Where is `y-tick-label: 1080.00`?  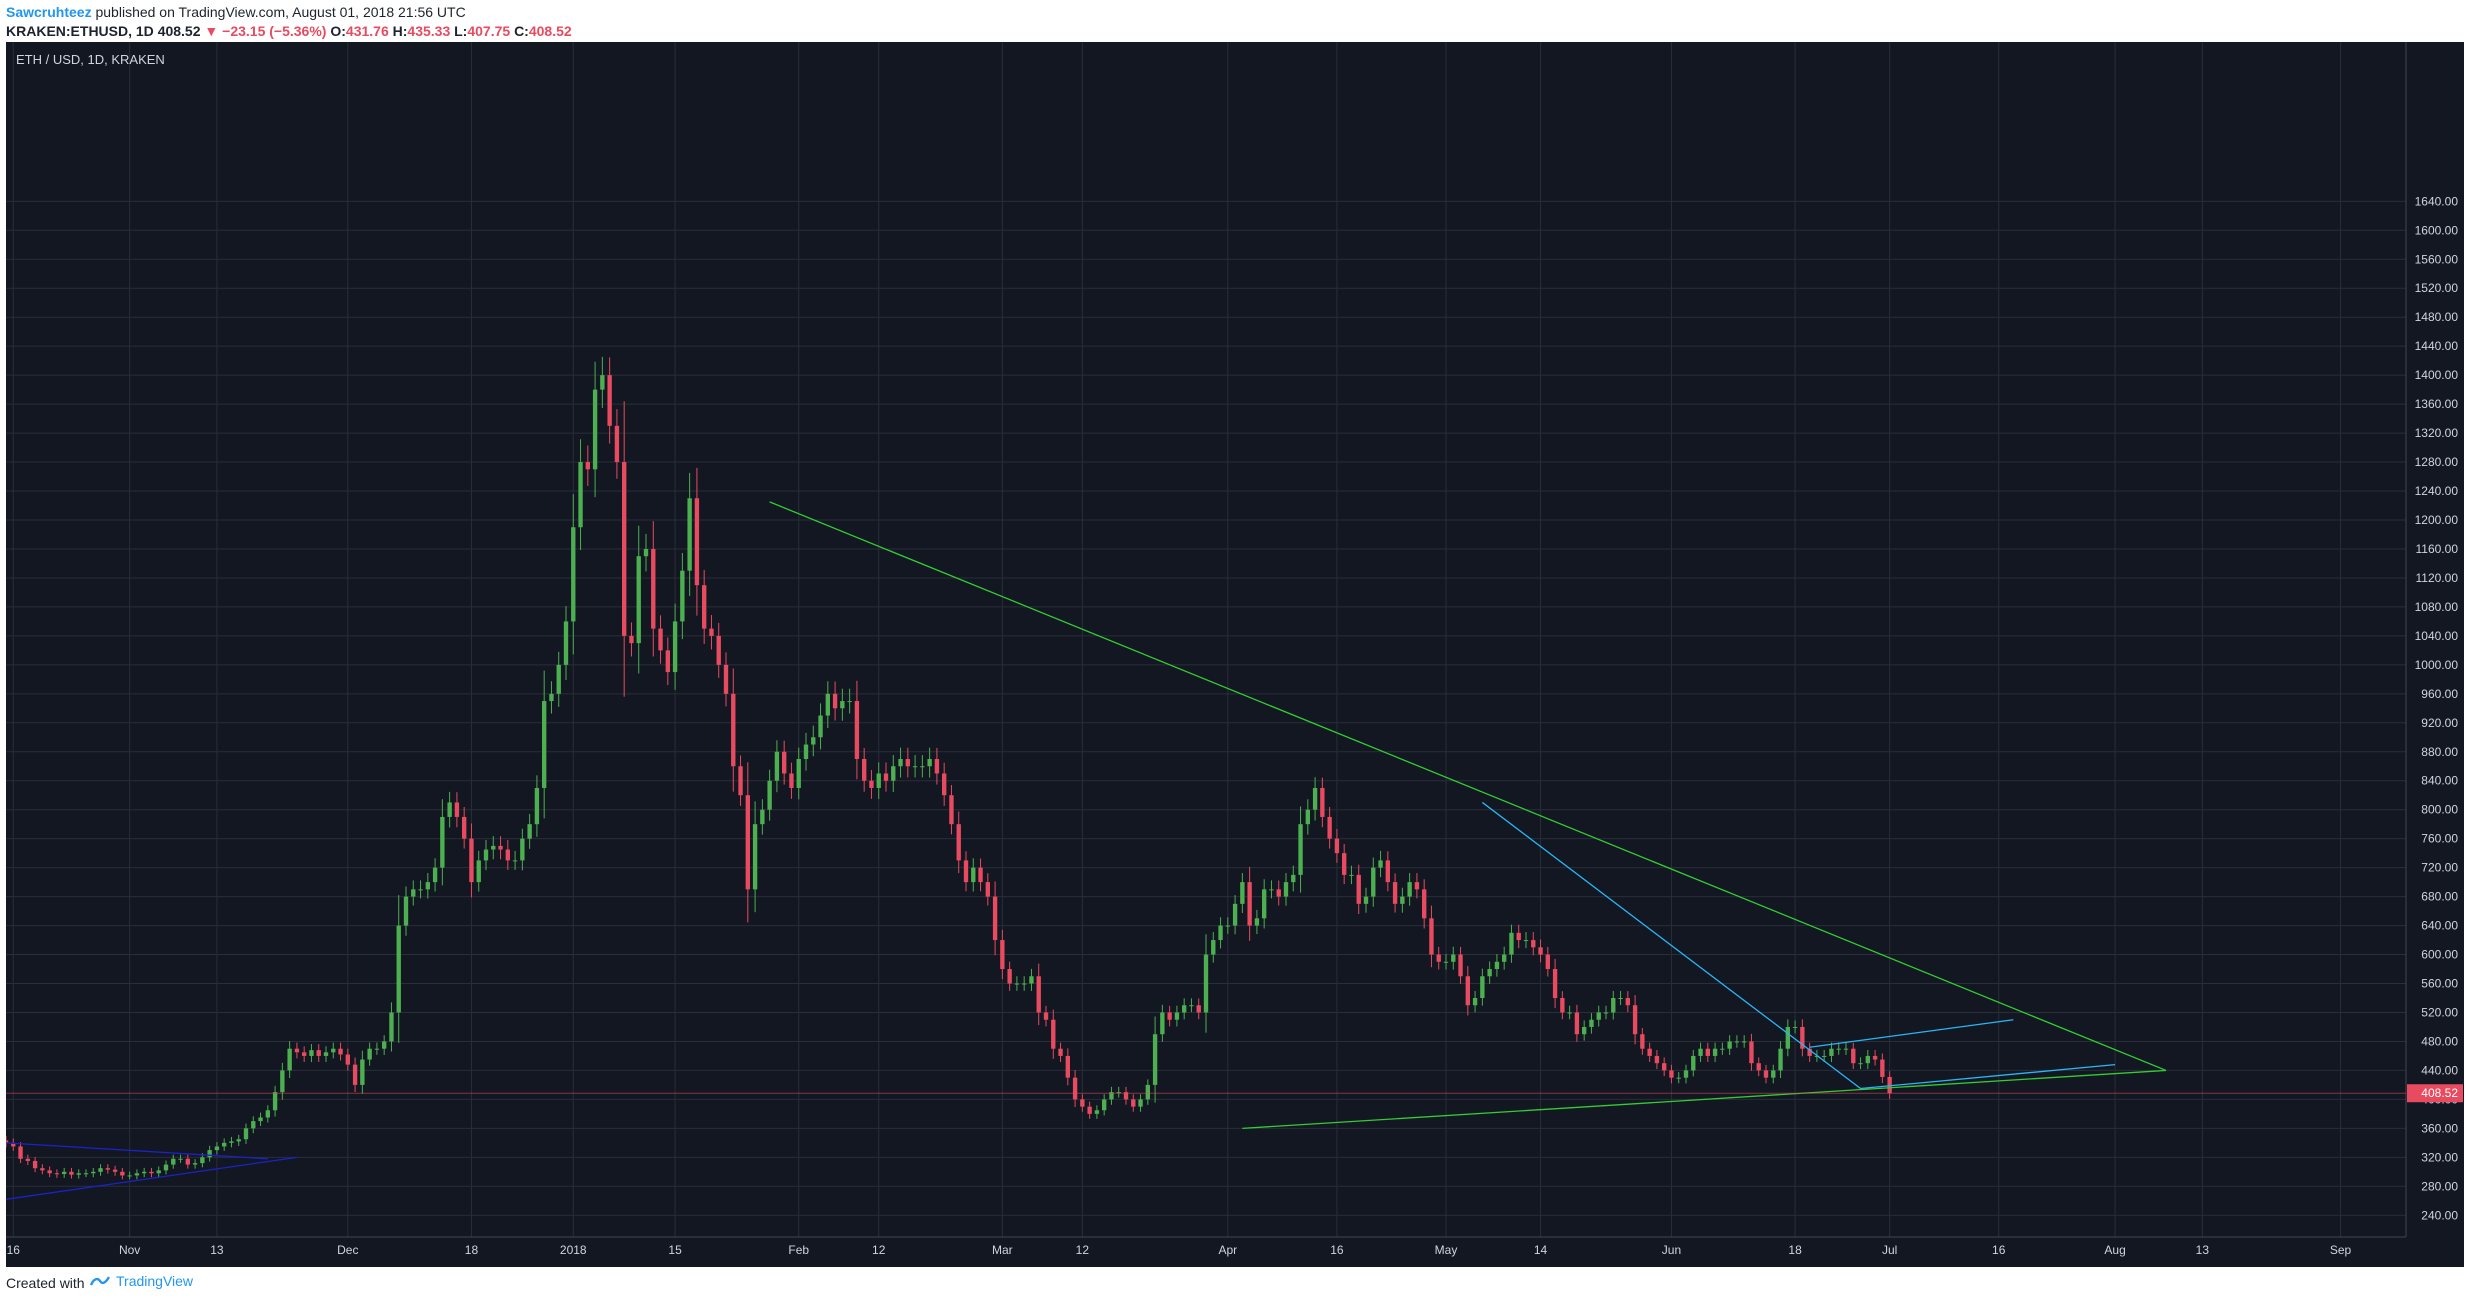 y-tick-label: 1080.00 is located at coordinates (2437, 607).